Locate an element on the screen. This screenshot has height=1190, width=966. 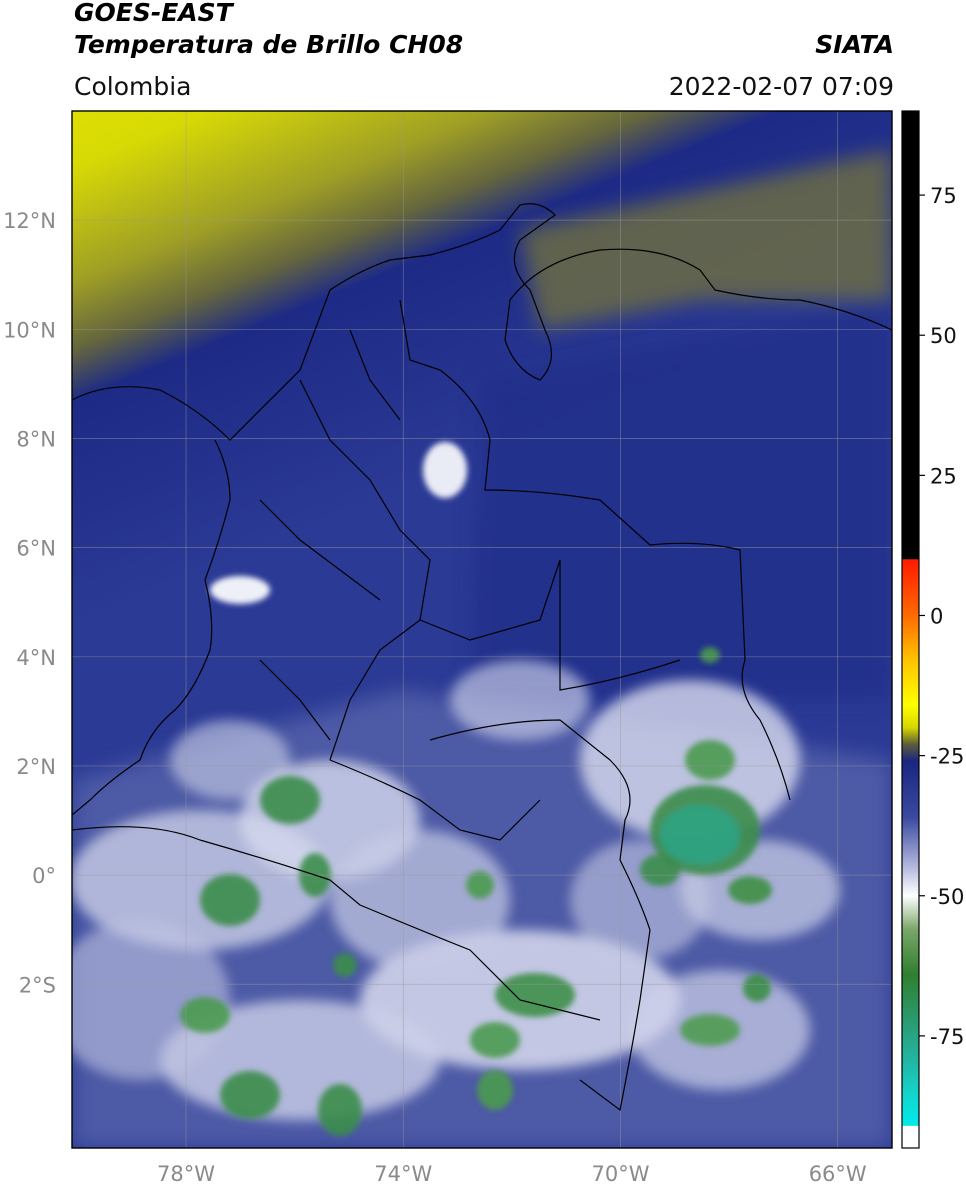
agency-label: SIATA is located at coordinates (854, 44).